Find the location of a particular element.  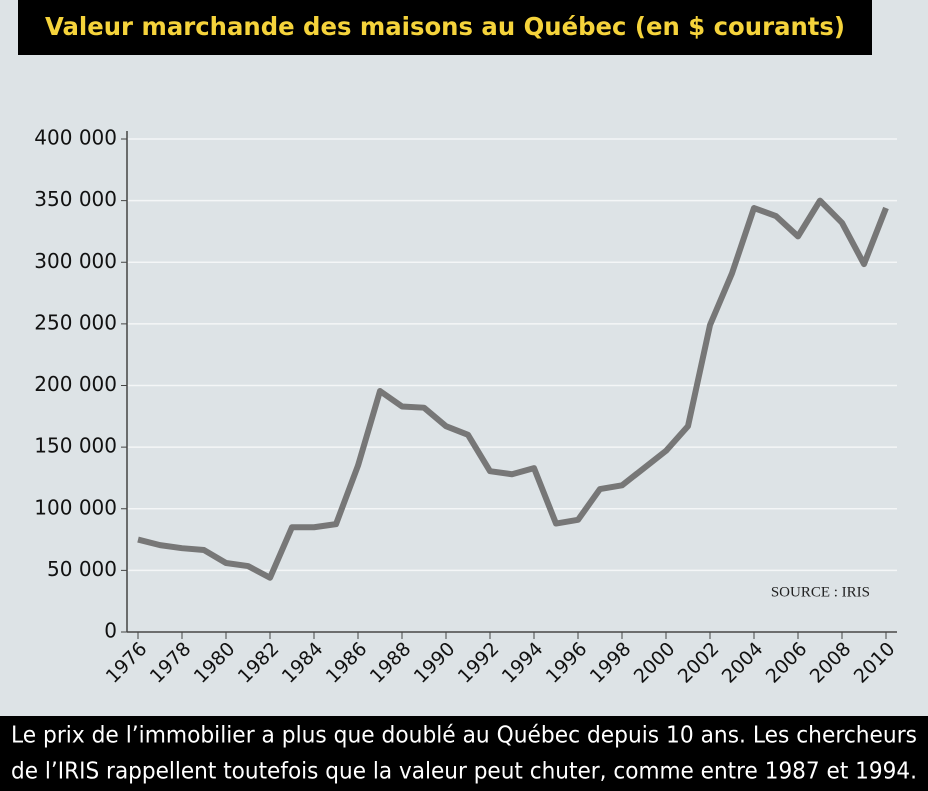

y-tick-label: 250 000 is located at coordinates (75, 322).